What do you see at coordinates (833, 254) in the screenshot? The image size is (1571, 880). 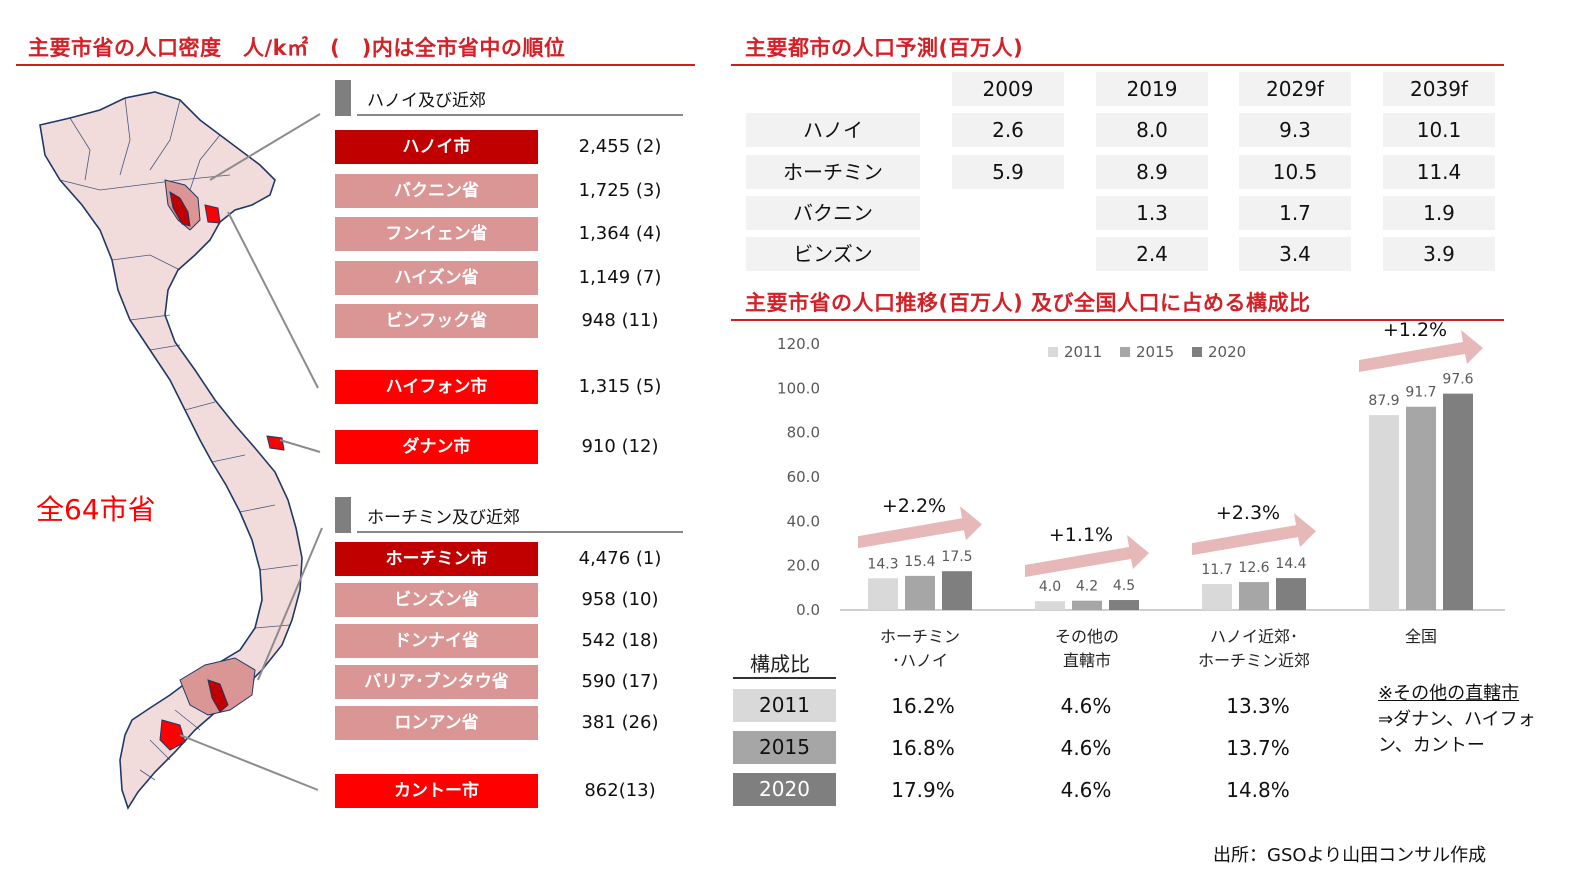 I see `forecast-city: ビンズン` at bounding box center [833, 254].